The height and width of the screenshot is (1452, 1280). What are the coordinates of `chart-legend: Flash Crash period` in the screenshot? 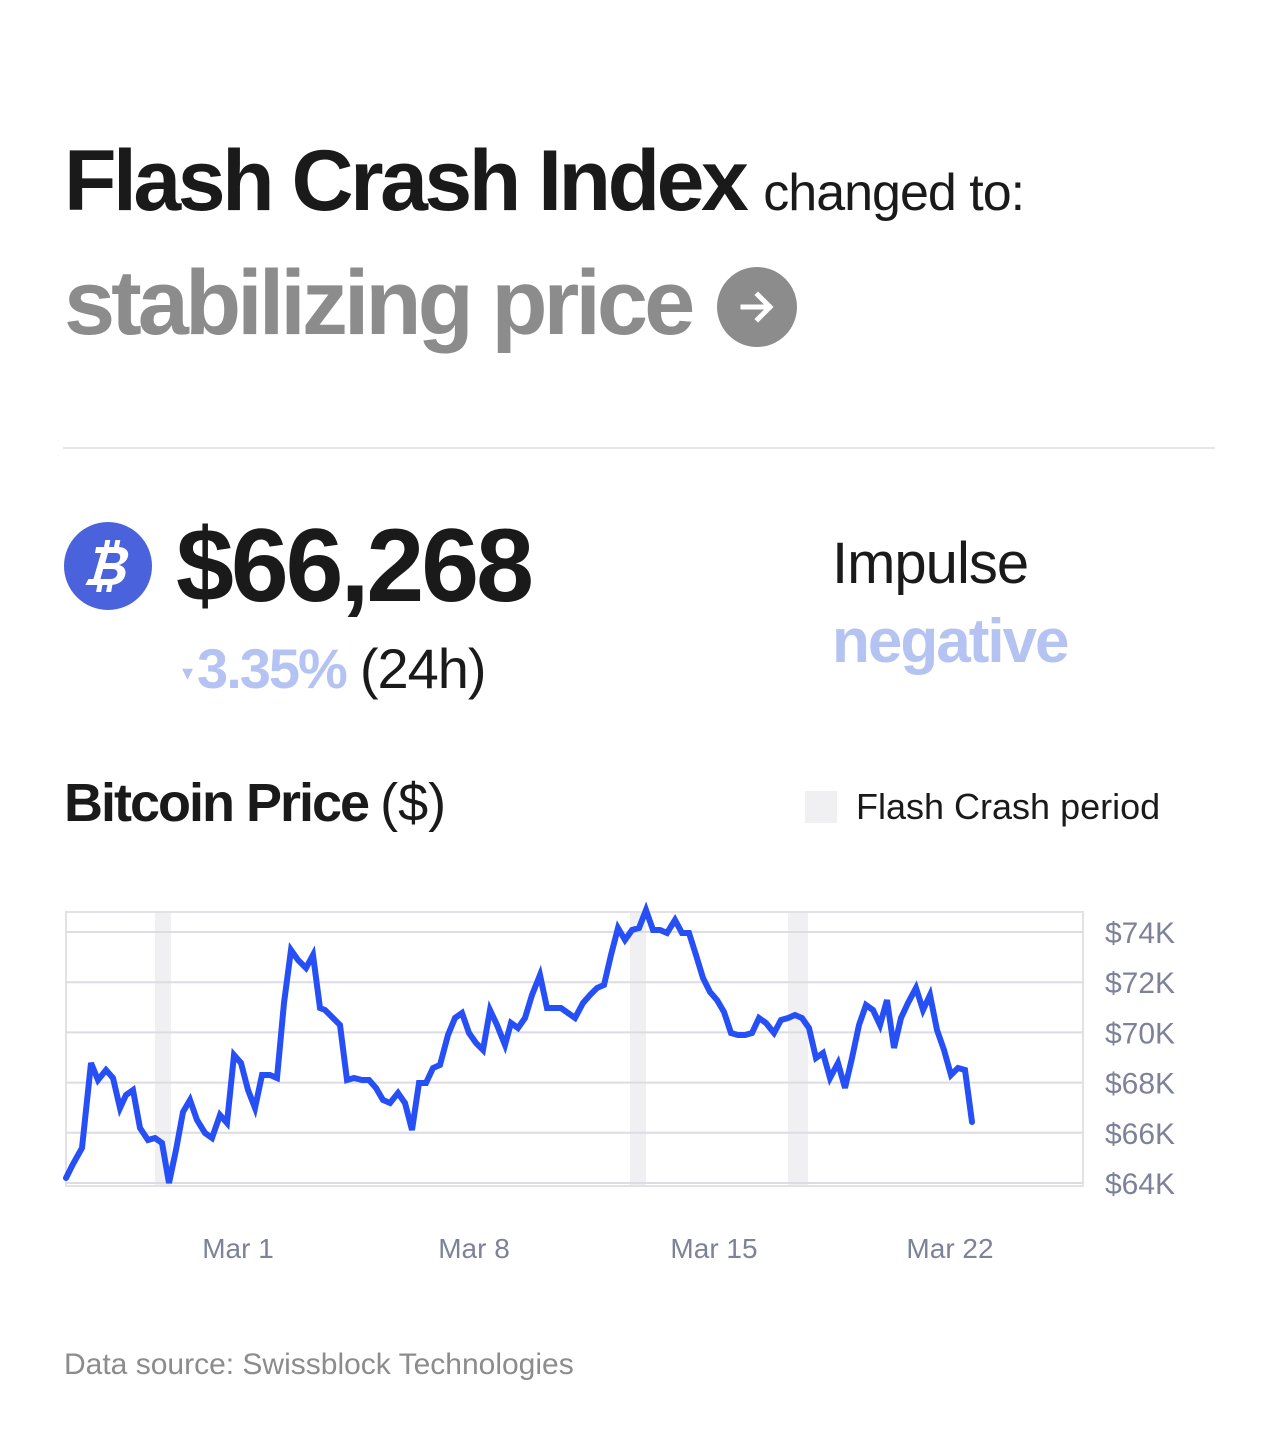 It's located at (982, 807).